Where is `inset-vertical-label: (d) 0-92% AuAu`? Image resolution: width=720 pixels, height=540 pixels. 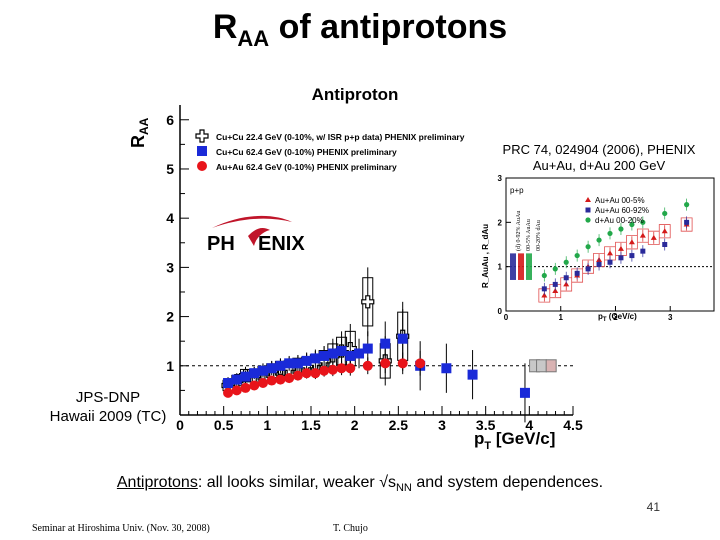 inset-vertical-label: (d) 0-92% AuAu is located at coordinates (518, 231).